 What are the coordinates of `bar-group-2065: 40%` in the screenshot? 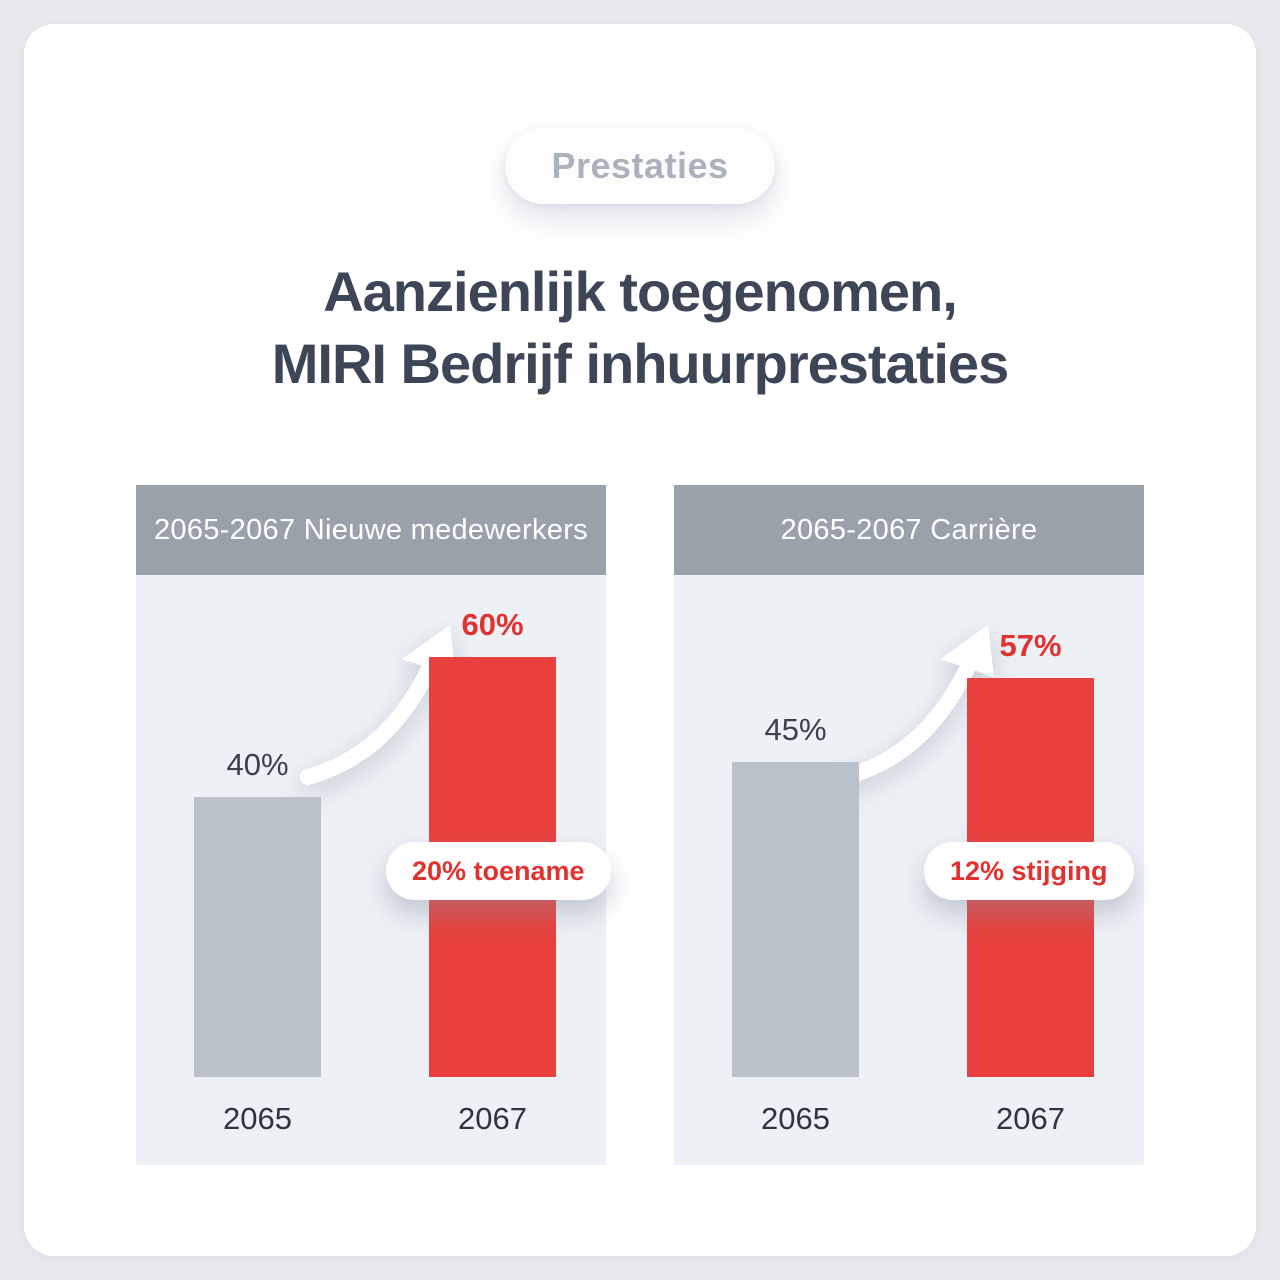 It's located at (257, 912).